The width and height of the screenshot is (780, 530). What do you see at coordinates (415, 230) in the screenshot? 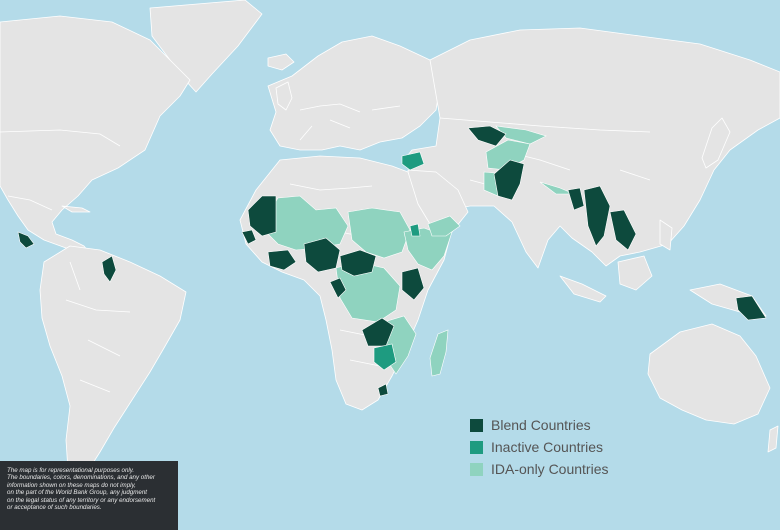
I see `inactive-eritrea` at bounding box center [415, 230].